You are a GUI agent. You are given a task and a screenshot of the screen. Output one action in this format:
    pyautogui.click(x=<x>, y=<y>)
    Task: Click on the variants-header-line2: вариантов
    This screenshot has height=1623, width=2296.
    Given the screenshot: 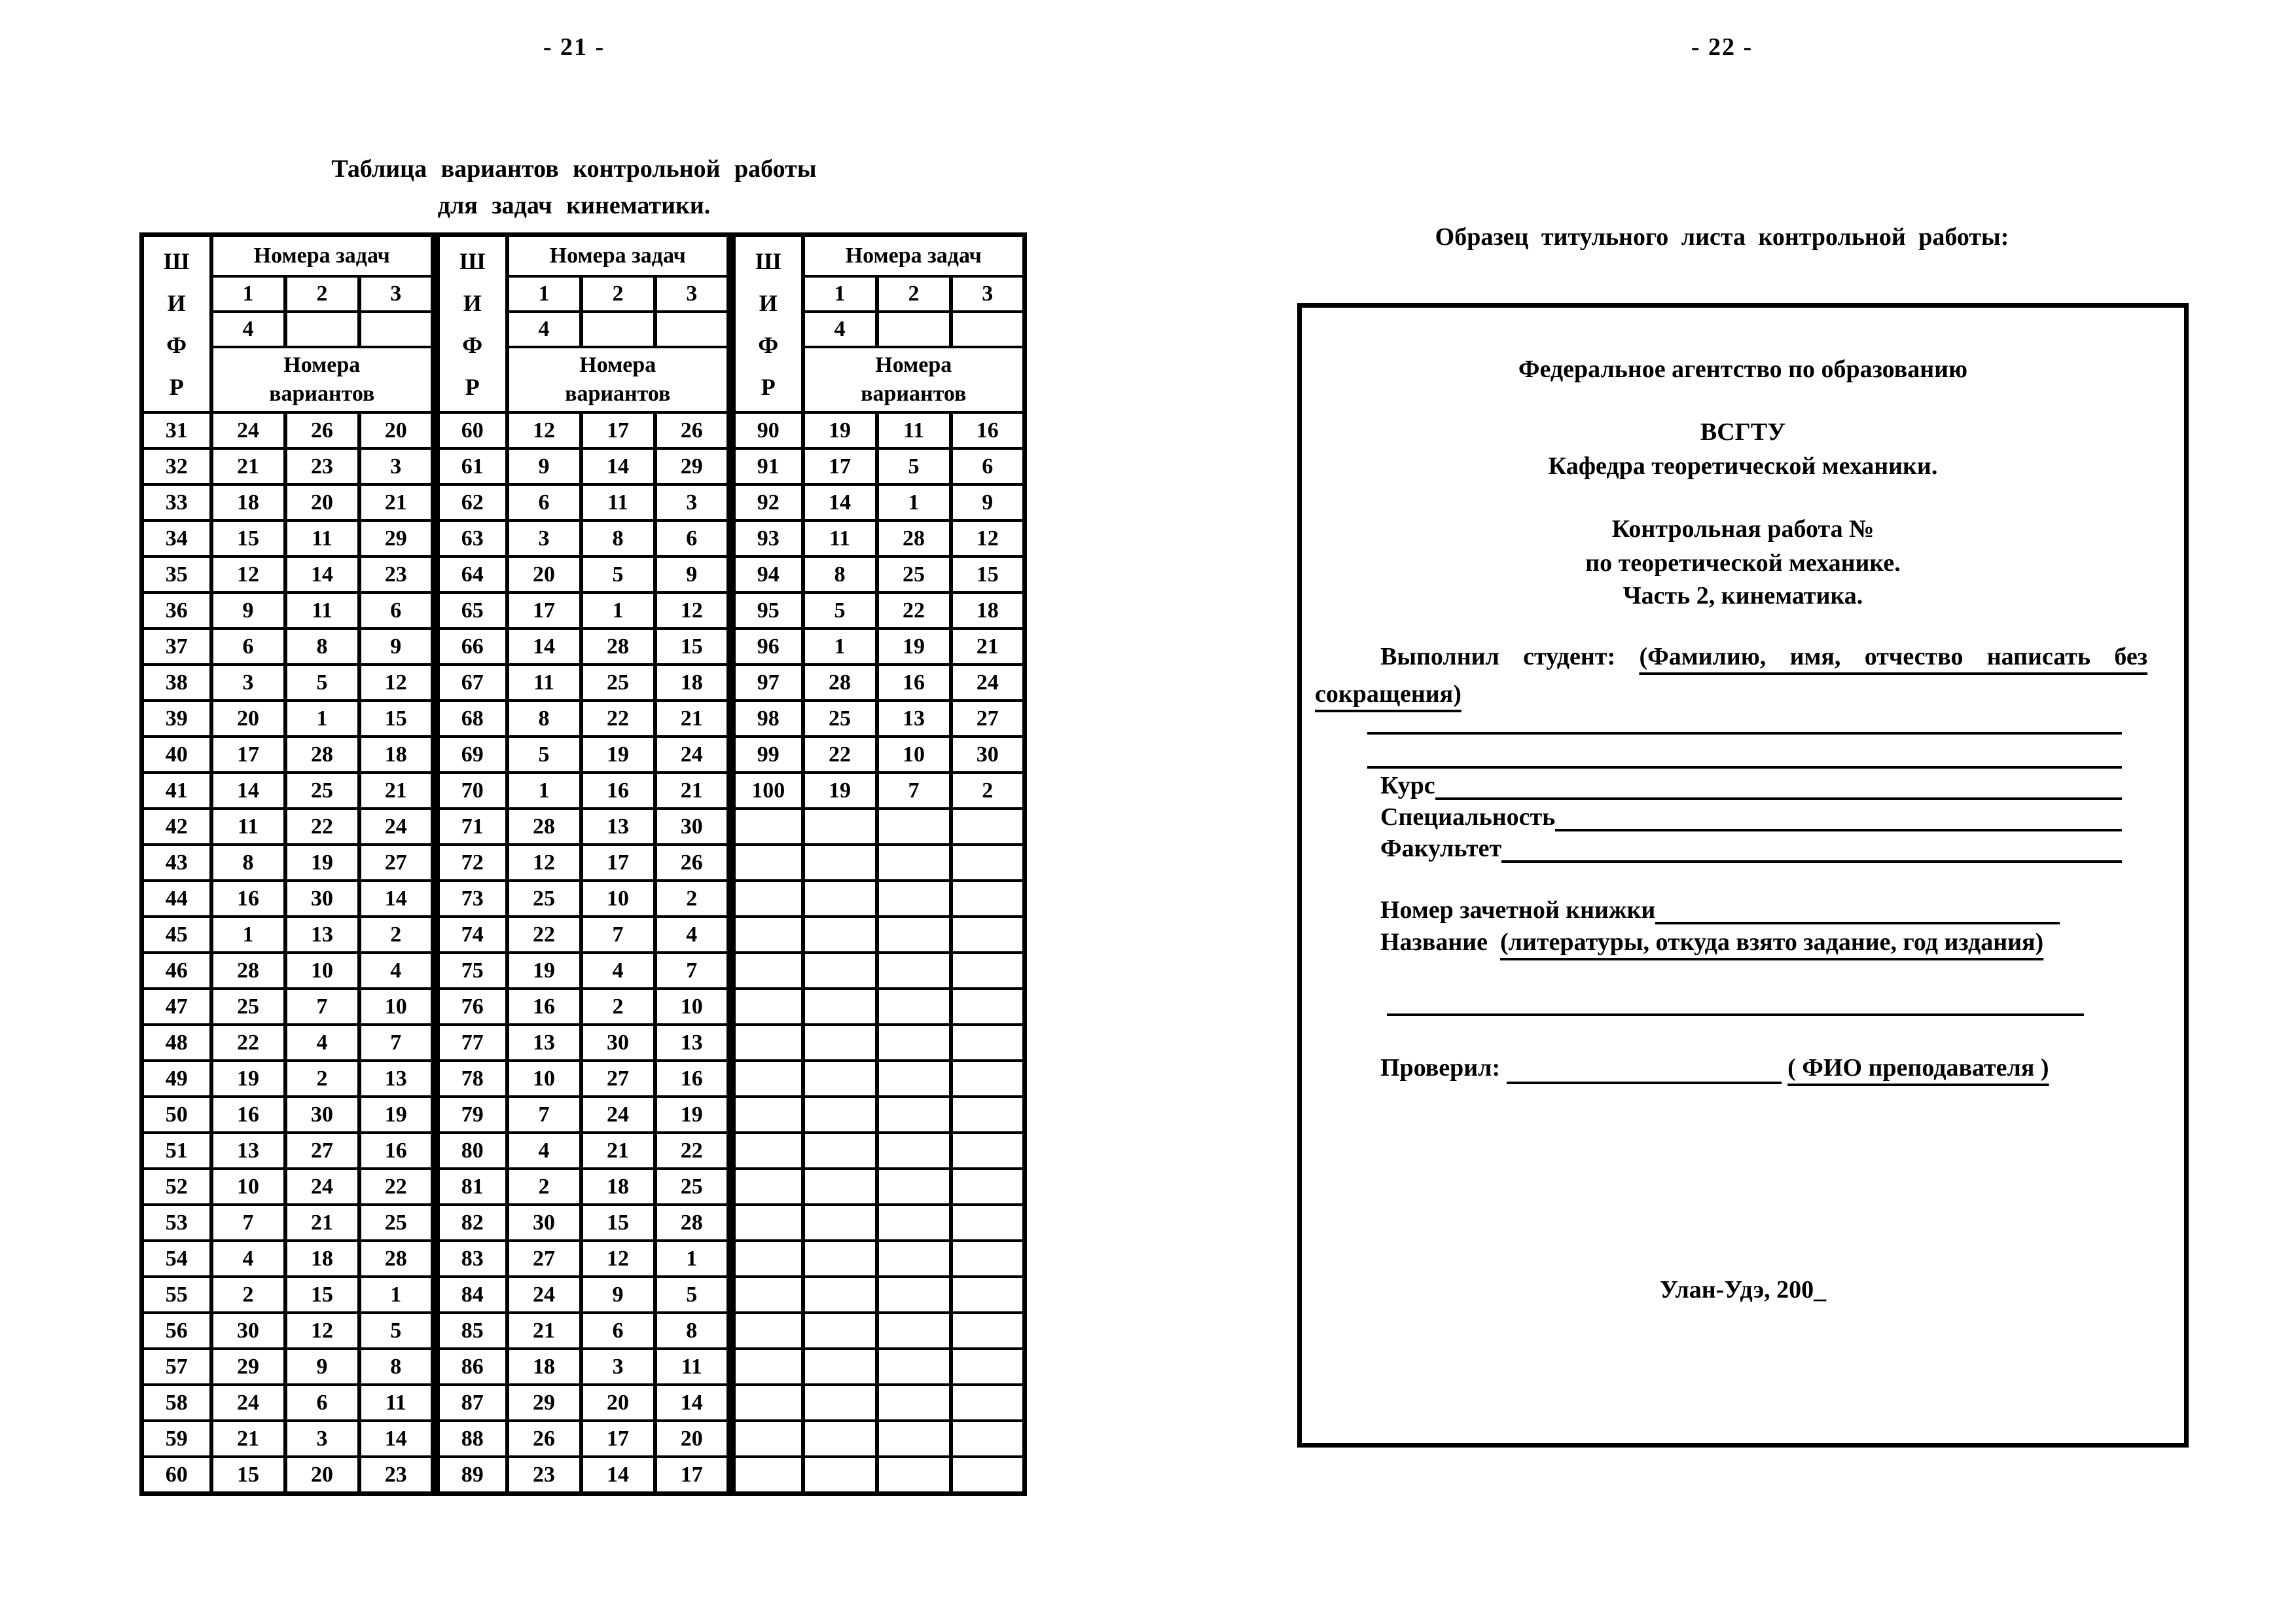 What is the action you would take?
    pyautogui.click(x=322, y=394)
    